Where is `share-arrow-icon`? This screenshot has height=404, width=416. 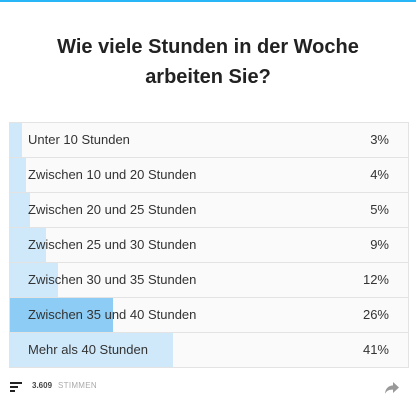
share-arrow-icon is located at coordinates (392, 388).